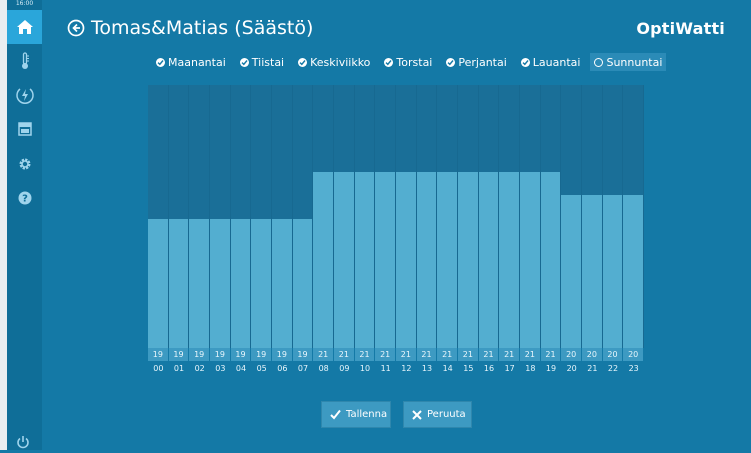  I want to click on sidebar-item-schedule, so click(24, 129).